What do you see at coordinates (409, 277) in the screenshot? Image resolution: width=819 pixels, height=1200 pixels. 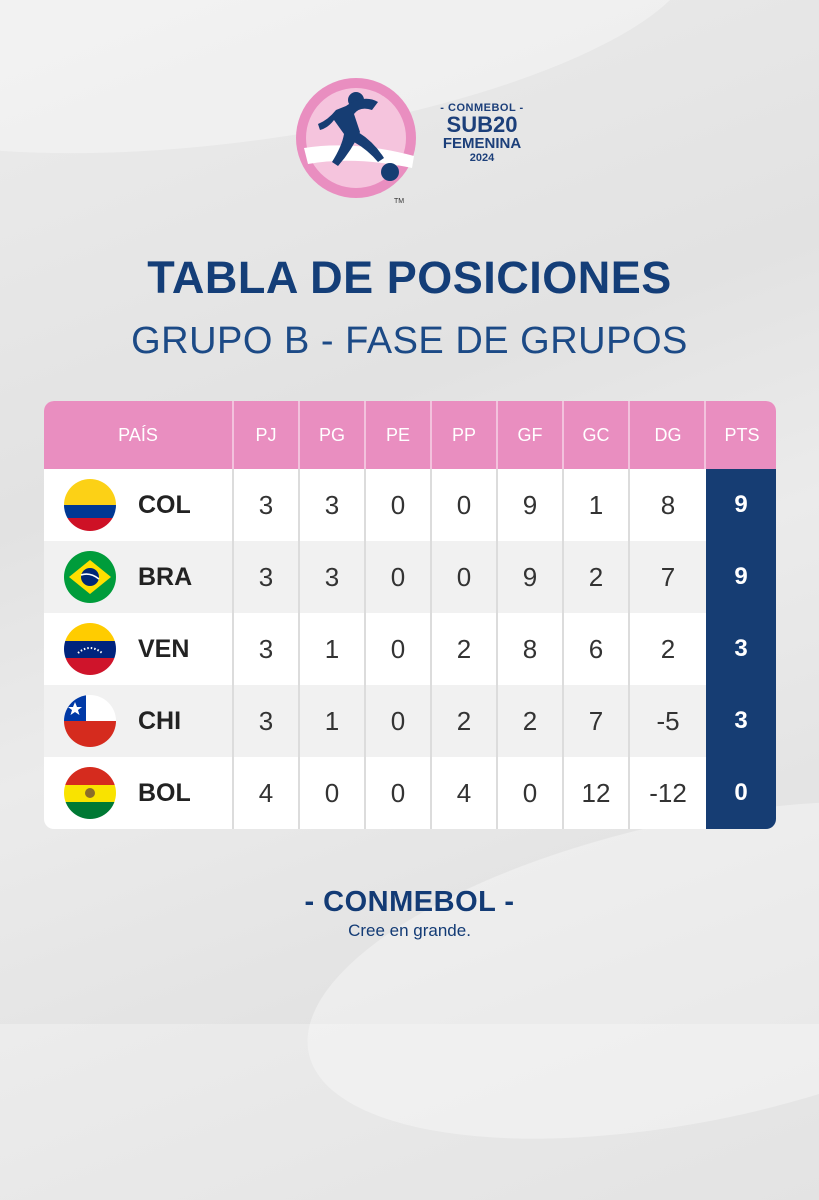 I see `page-title: TABLA DE POSICIONES` at bounding box center [409, 277].